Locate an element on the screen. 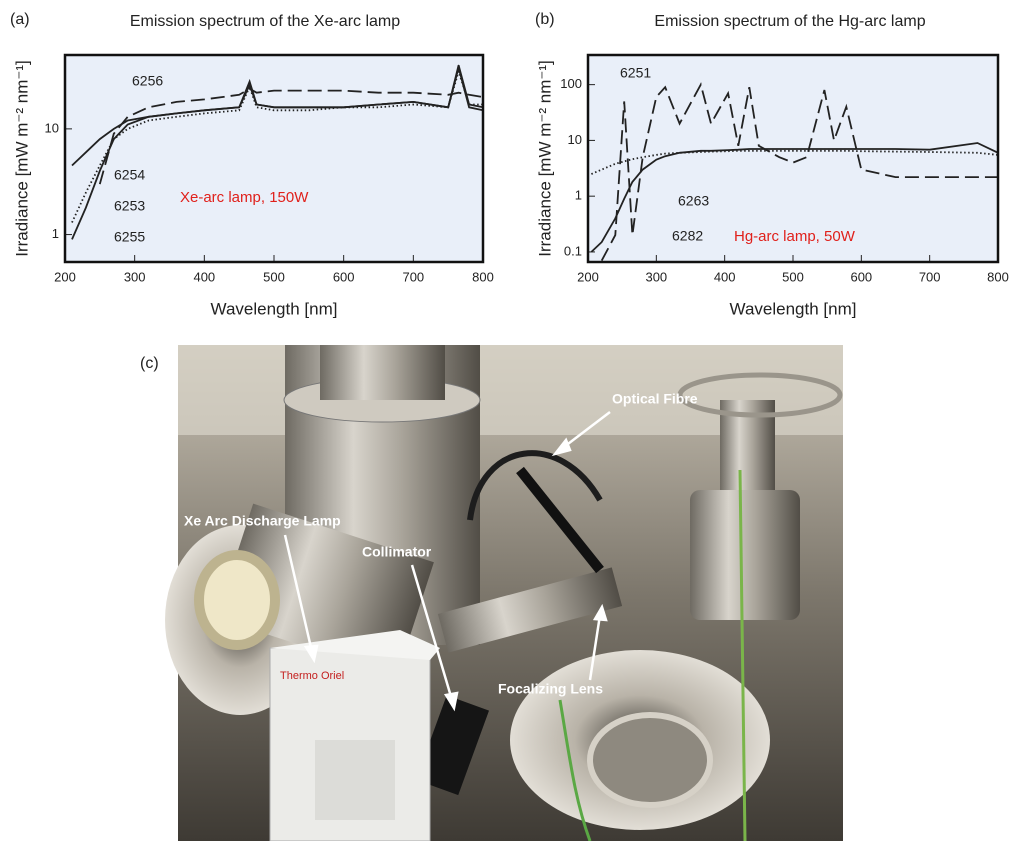 This screenshot has width=1012, height=846. series-label: 6282 is located at coordinates (687, 236).